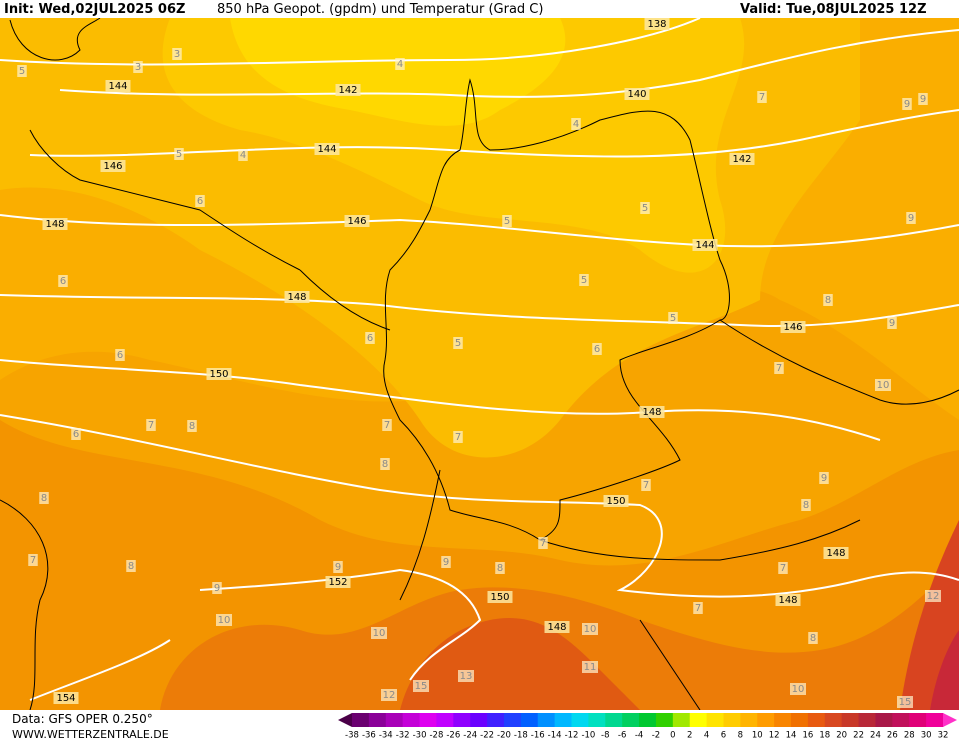 The height and width of the screenshot is (741, 959). What do you see at coordinates (723, 736) in the screenshot?
I see `scale-tick-label: 6` at bounding box center [723, 736].